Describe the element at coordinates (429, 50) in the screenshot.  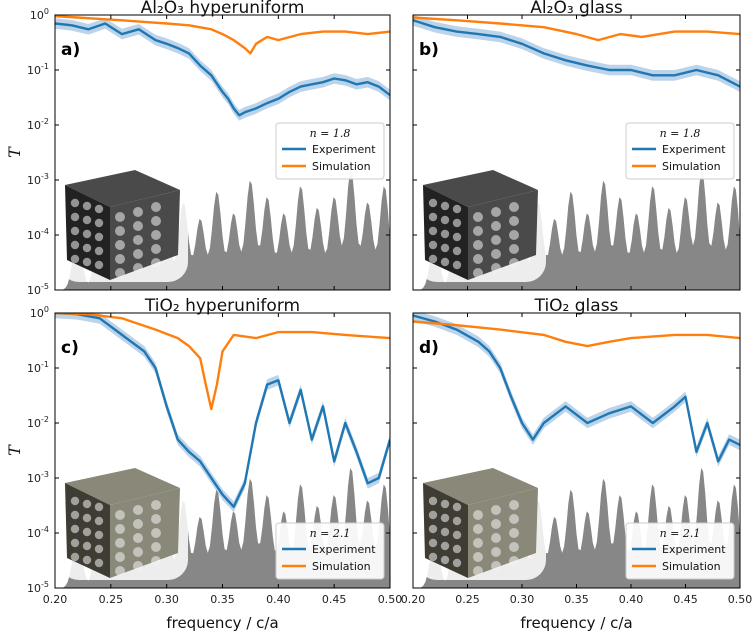
I see `panel-label: b)` at that location.